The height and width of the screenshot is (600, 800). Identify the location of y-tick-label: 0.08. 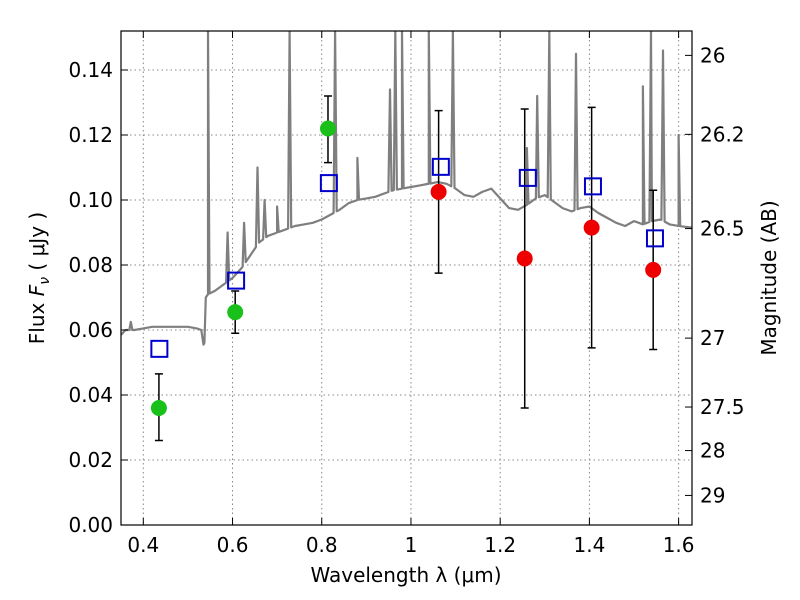
(90, 265).